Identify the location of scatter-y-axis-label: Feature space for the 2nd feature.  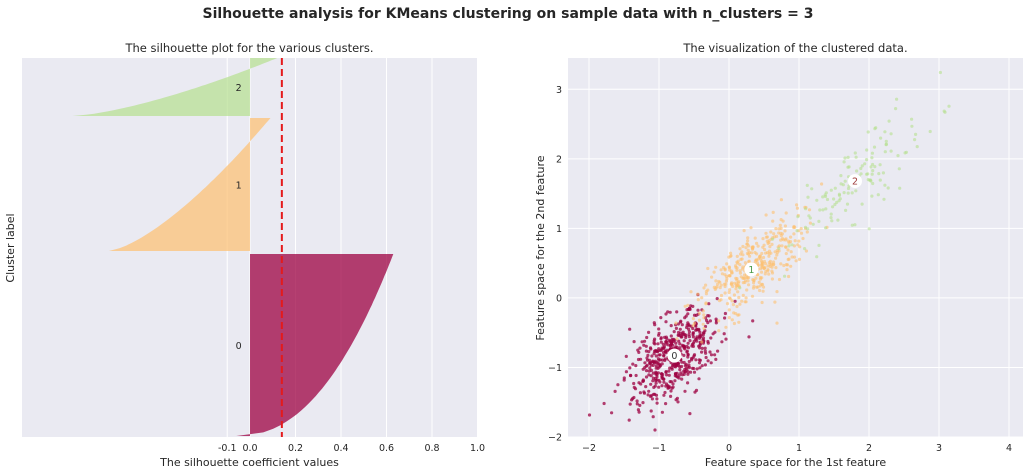
(540, 247).